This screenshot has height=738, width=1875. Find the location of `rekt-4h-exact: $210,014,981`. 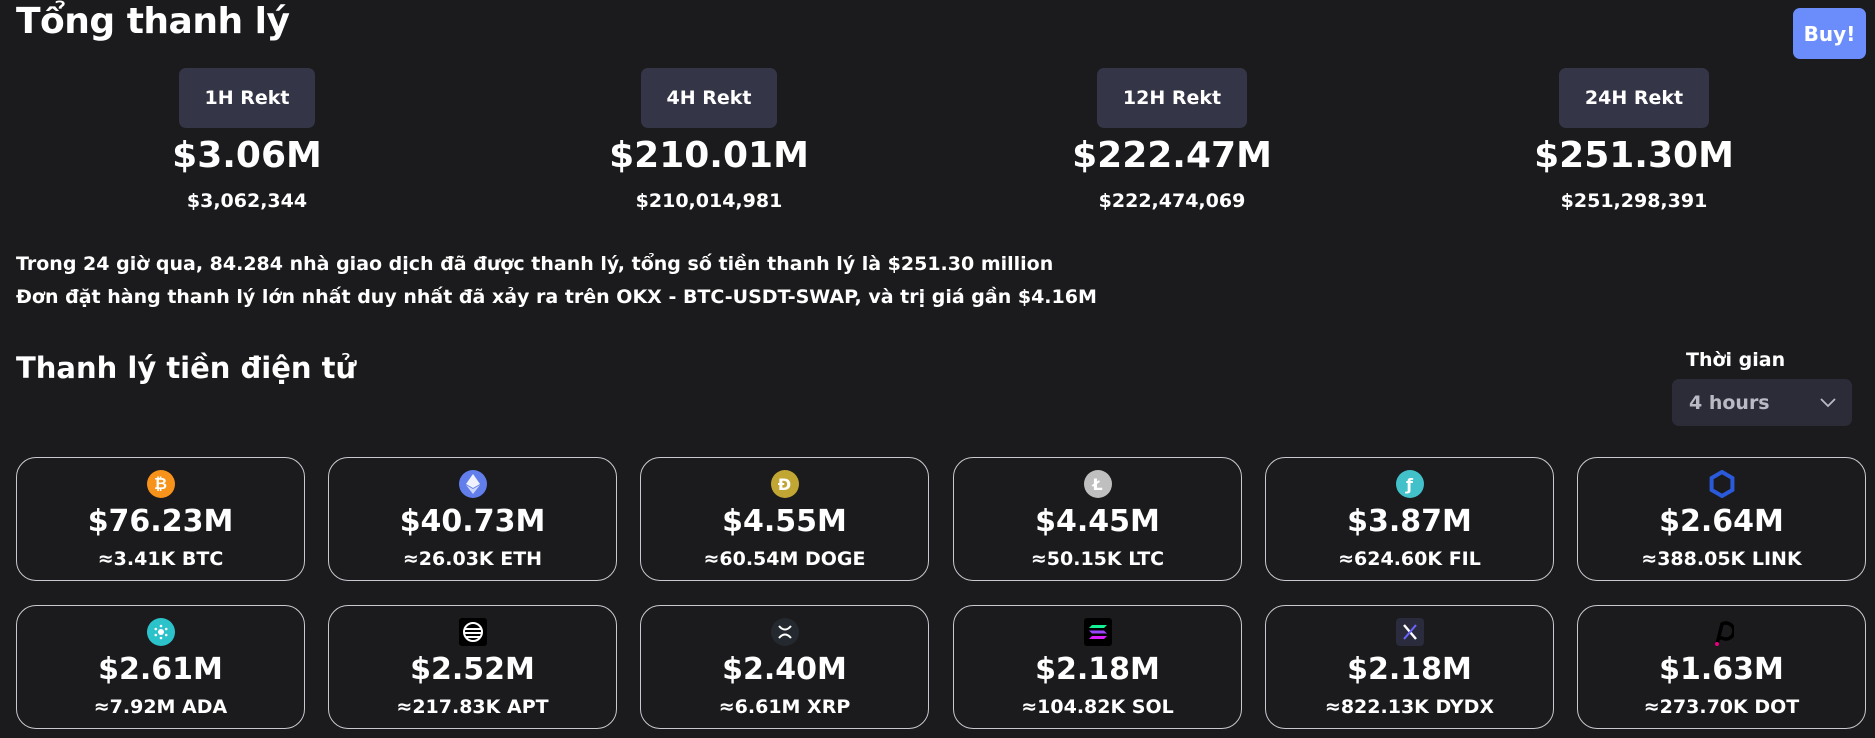

rekt-4h-exact: $210,014,981 is located at coordinates (709, 201).